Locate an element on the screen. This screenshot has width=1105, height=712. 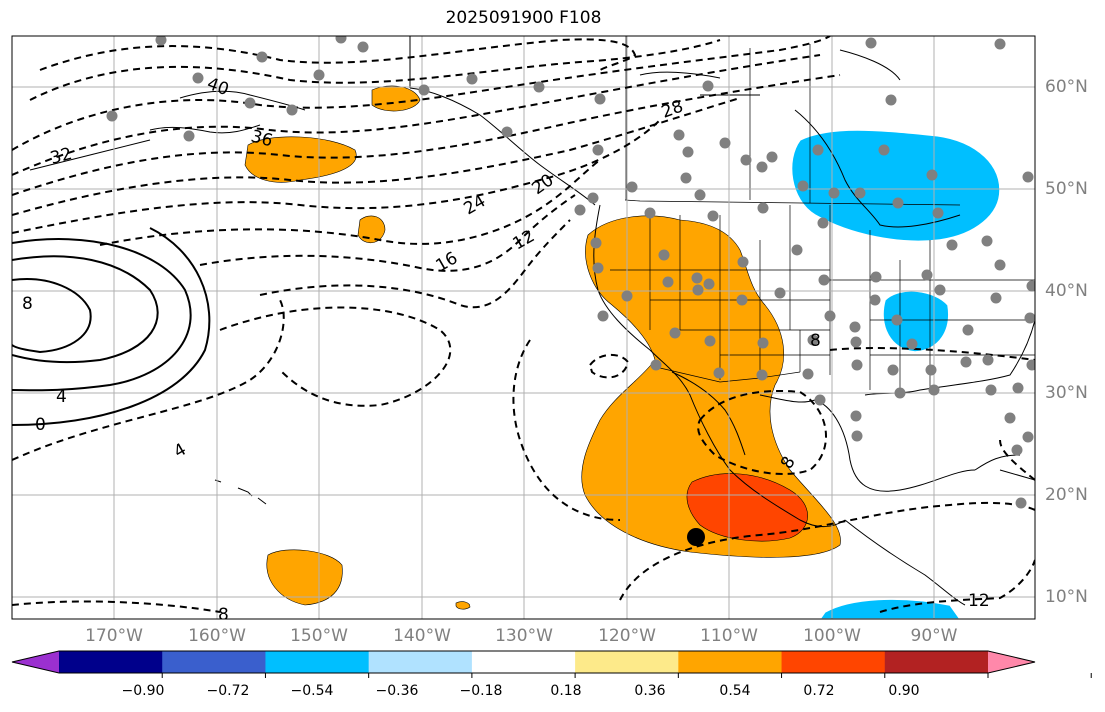
contour-label: 16 is located at coordinates (447, 262).